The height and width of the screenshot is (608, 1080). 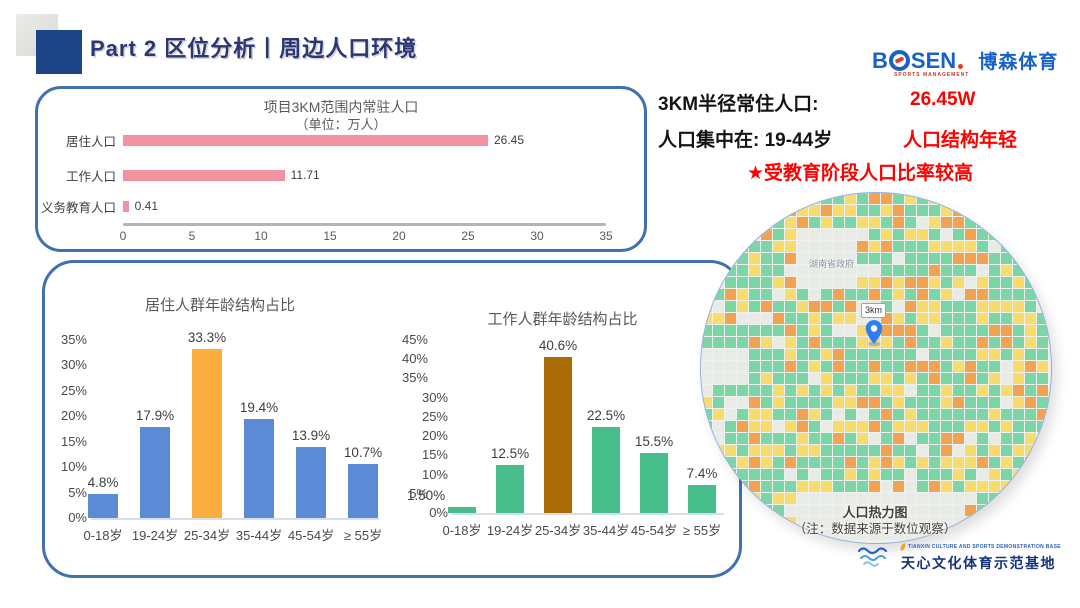 What do you see at coordinates (414, 340) in the screenshot?
I see `y-tick-label: 45%` at bounding box center [414, 340].